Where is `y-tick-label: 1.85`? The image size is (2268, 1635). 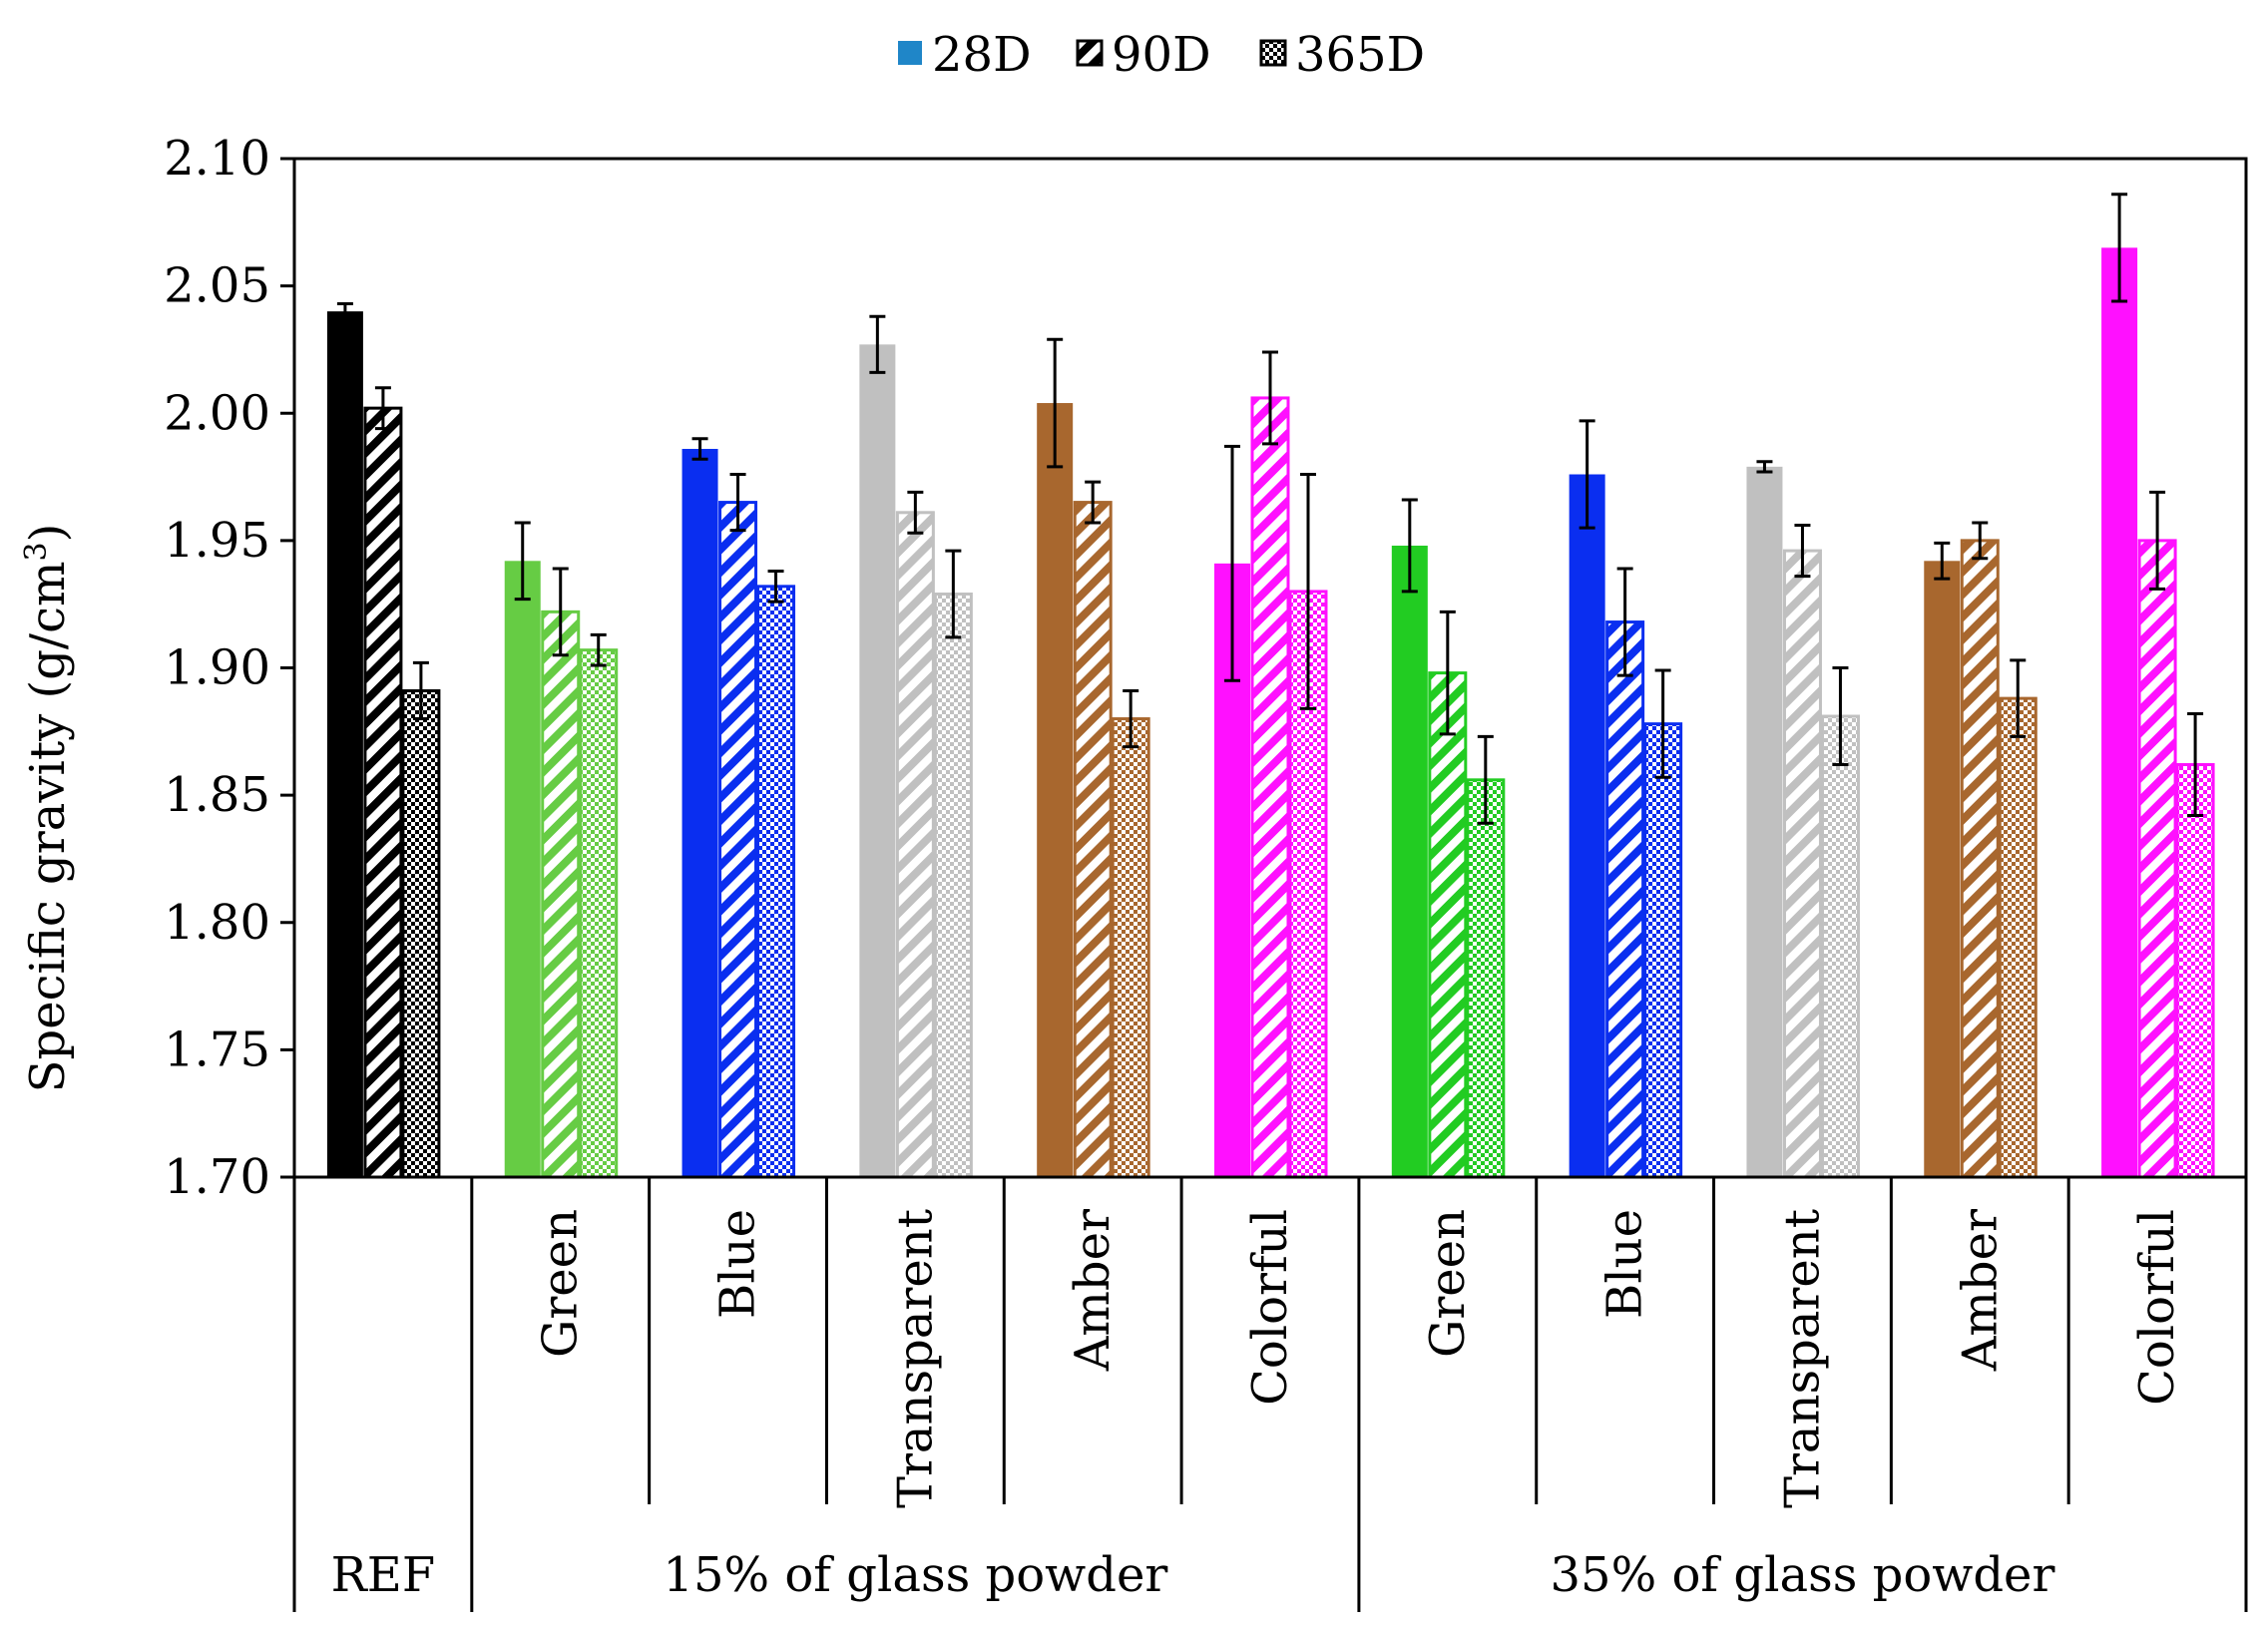
y-tick-label: 1.85 is located at coordinates (217, 795).